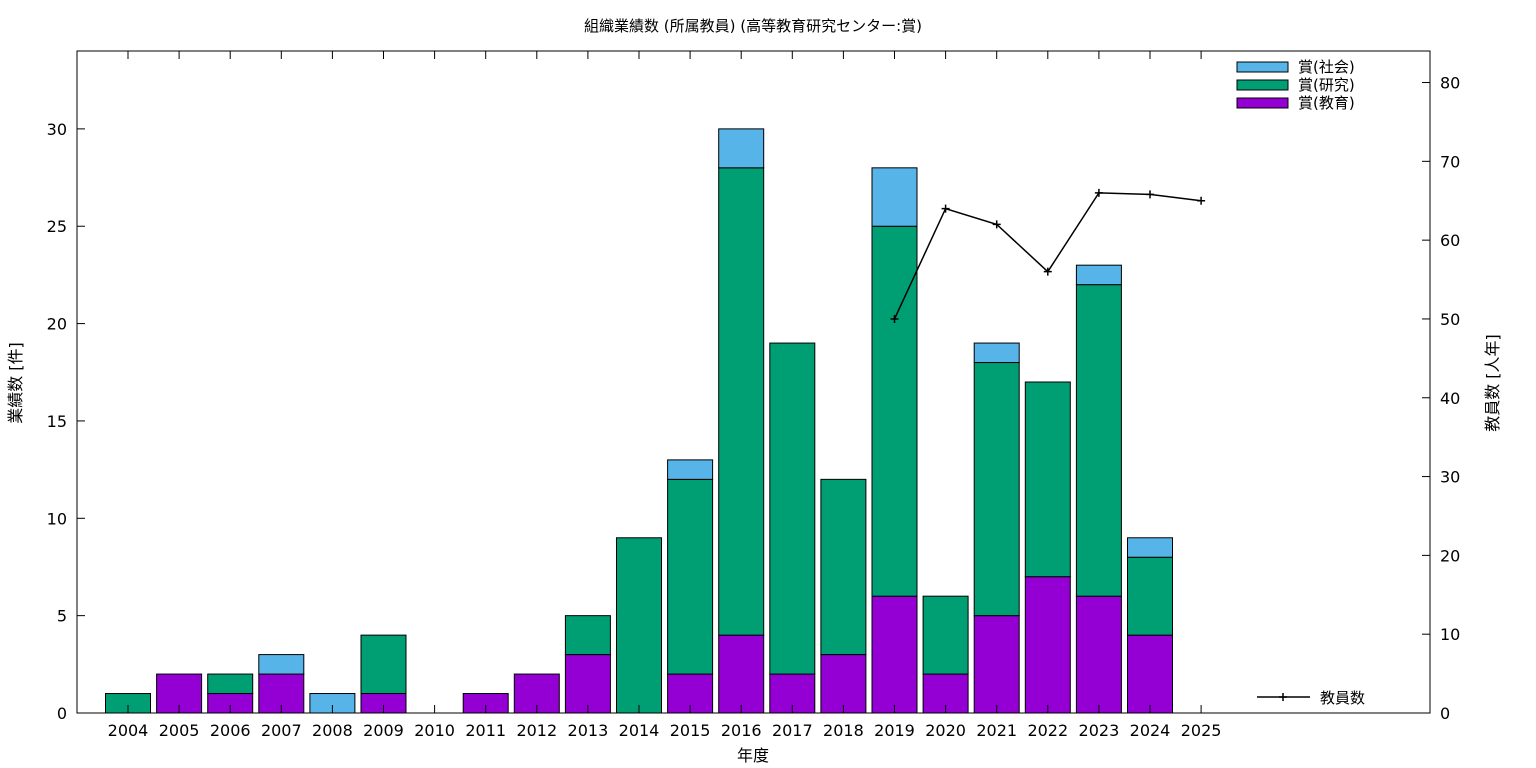 This screenshot has width=1536, height=768. What do you see at coordinates (230, 730) in the screenshot?
I see `x-tick-label: 2006` at bounding box center [230, 730].